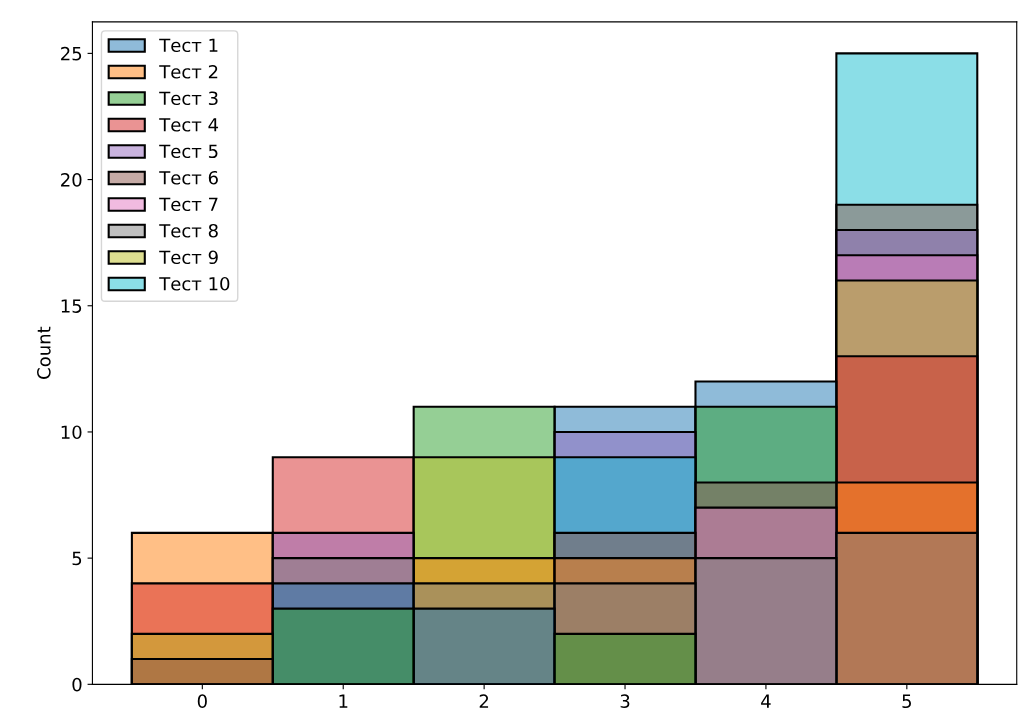 The width and height of the screenshot is (1027, 728). I want to click on legend-label: Тест 3, so click(188, 98).